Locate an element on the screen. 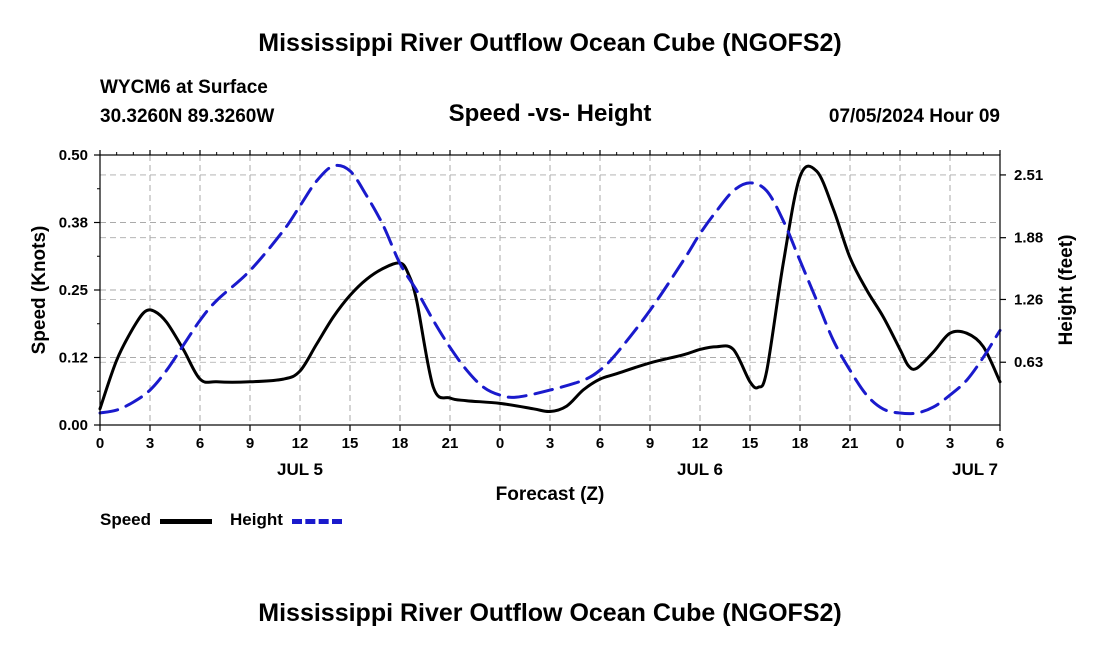  y-axis-label-left: Speed (Knots) is located at coordinates (39, 290).